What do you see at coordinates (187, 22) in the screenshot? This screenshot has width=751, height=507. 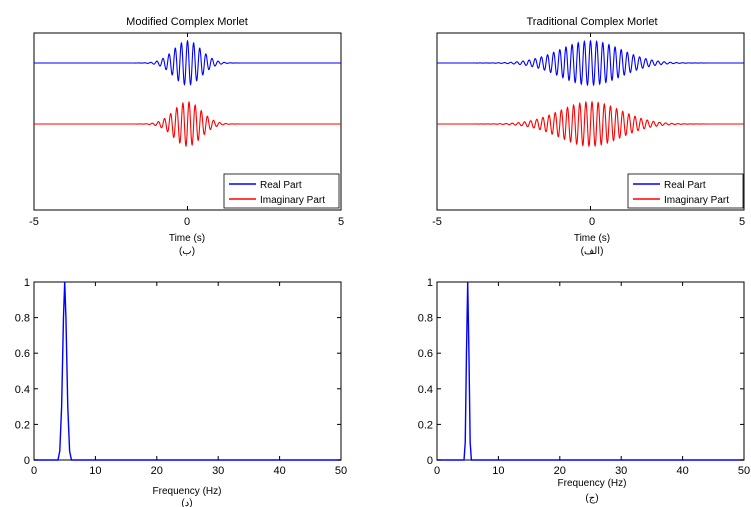 I see `chart-title: Modified Complex Morlet` at bounding box center [187, 22].